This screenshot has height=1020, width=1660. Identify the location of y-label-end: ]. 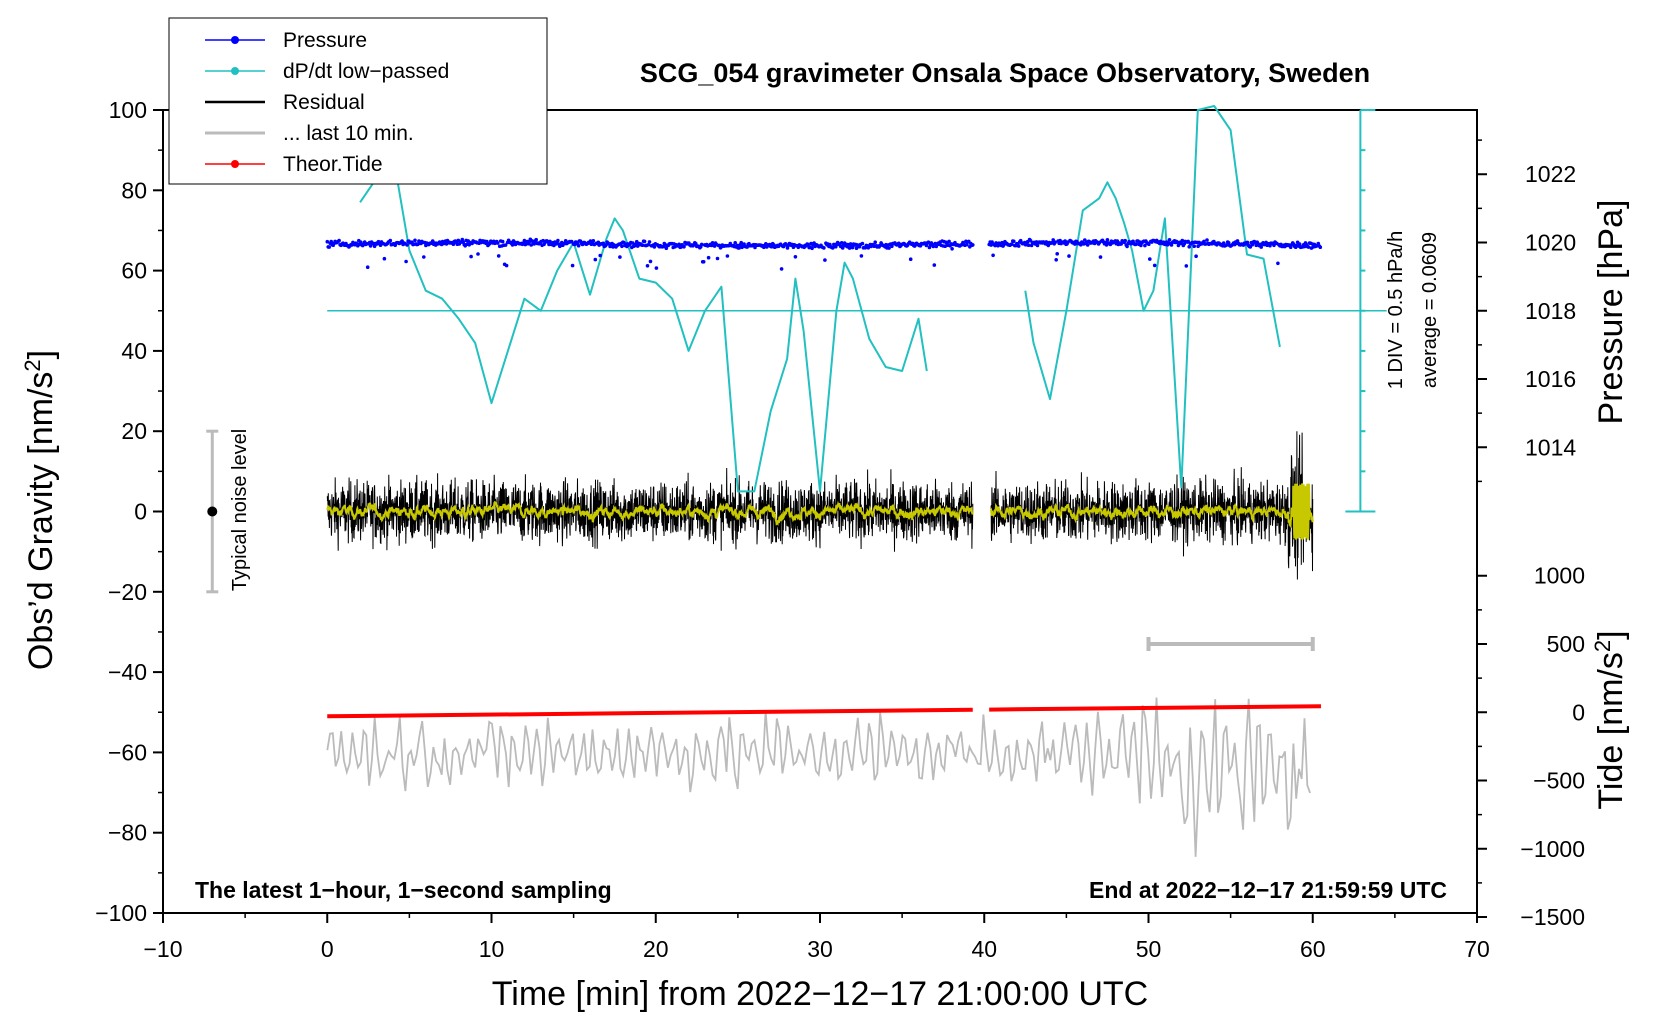
(41, 354).